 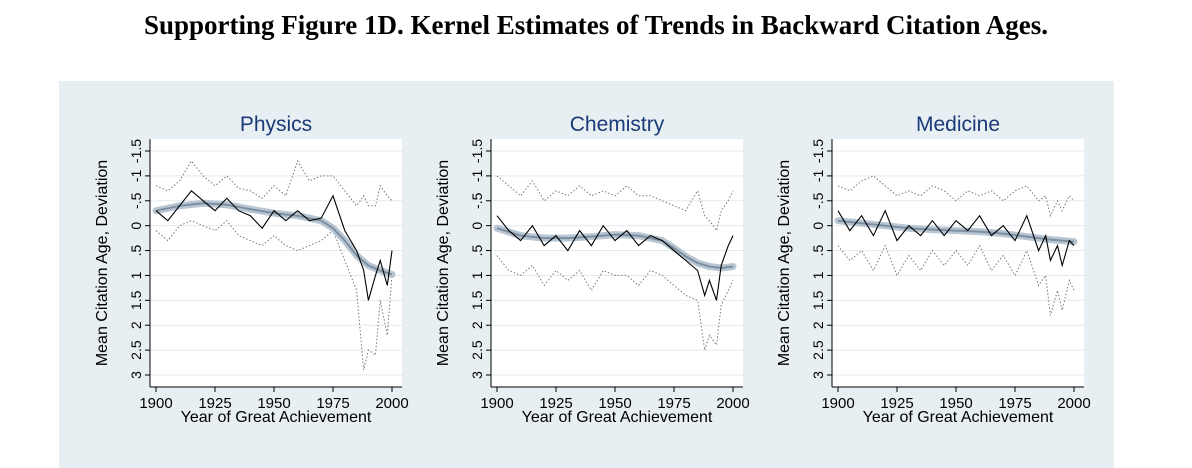 I want to click on subplot-title: Physics, so click(x=276, y=124).